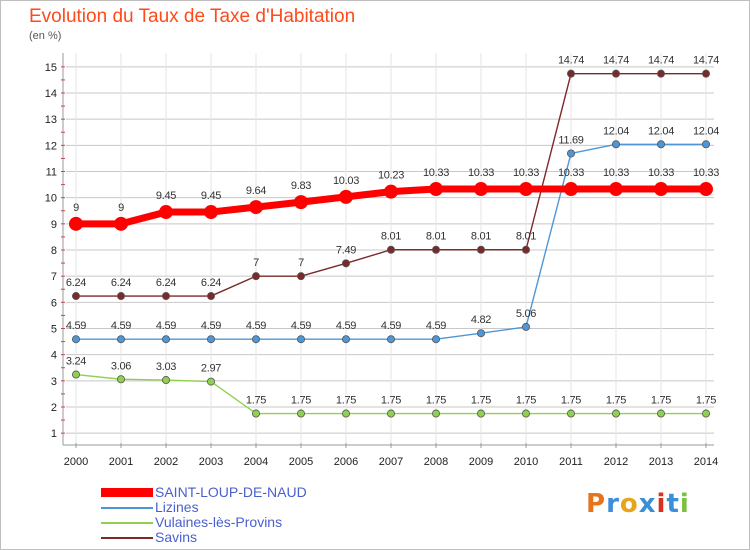  What do you see at coordinates (301, 186) in the screenshot?
I see `data-label: 9.83` at bounding box center [301, 186].